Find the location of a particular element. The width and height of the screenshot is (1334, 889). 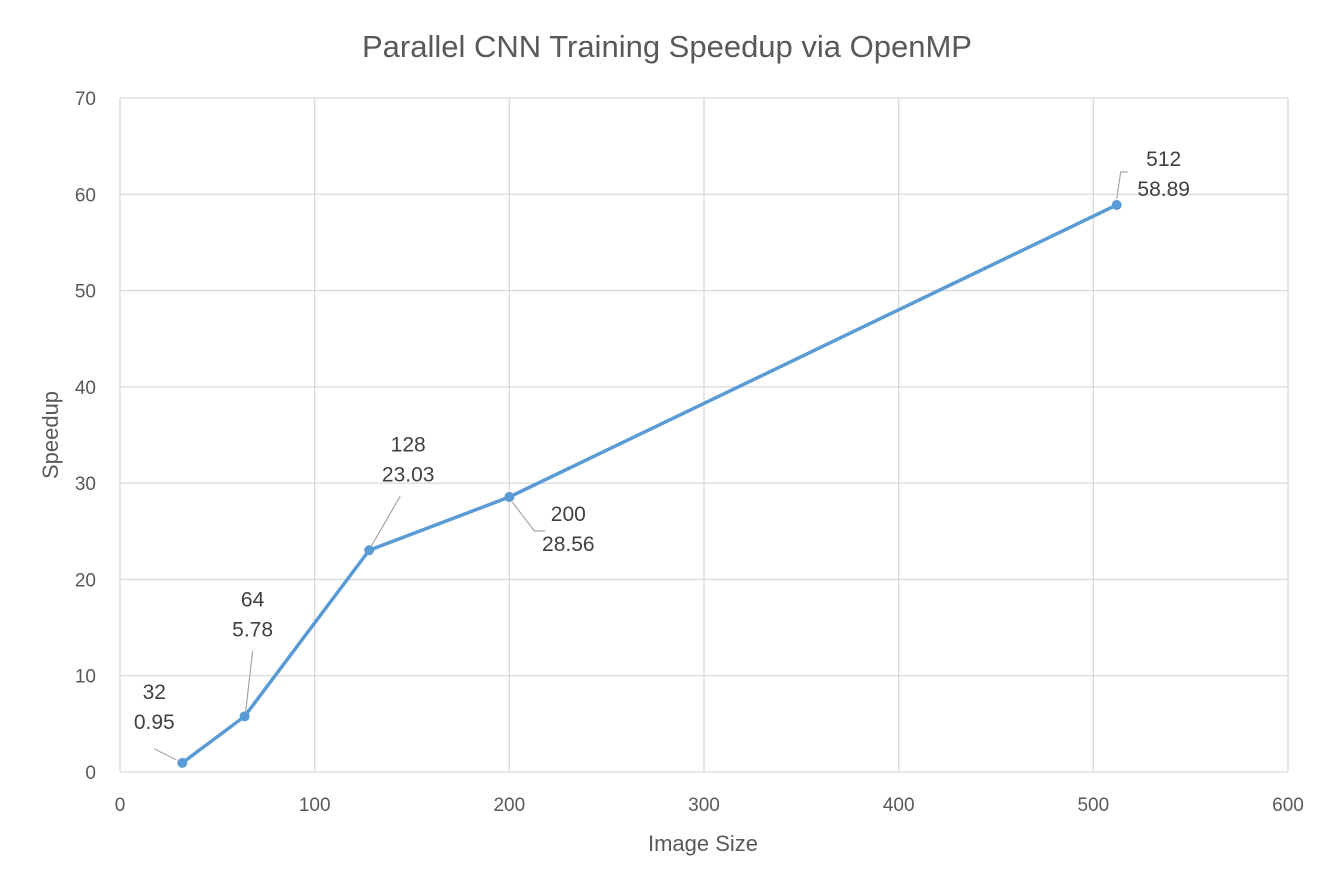

y-tick-label: 30 is located at coordinates (85, 484).